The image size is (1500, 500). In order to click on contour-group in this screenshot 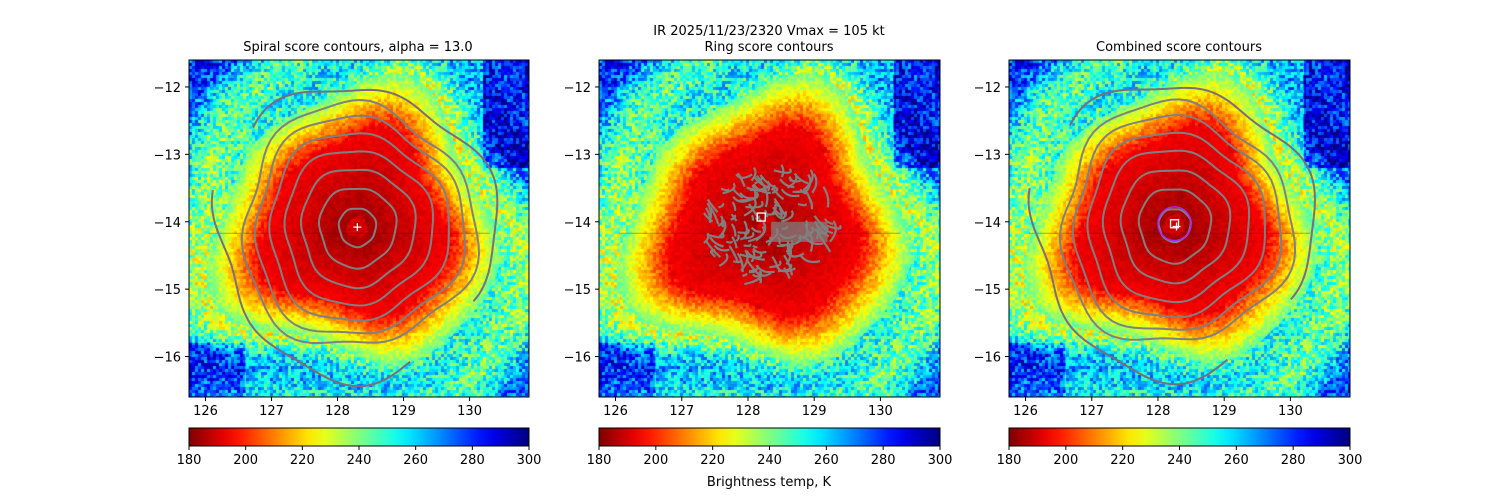, I will do `click(772, 225)`.